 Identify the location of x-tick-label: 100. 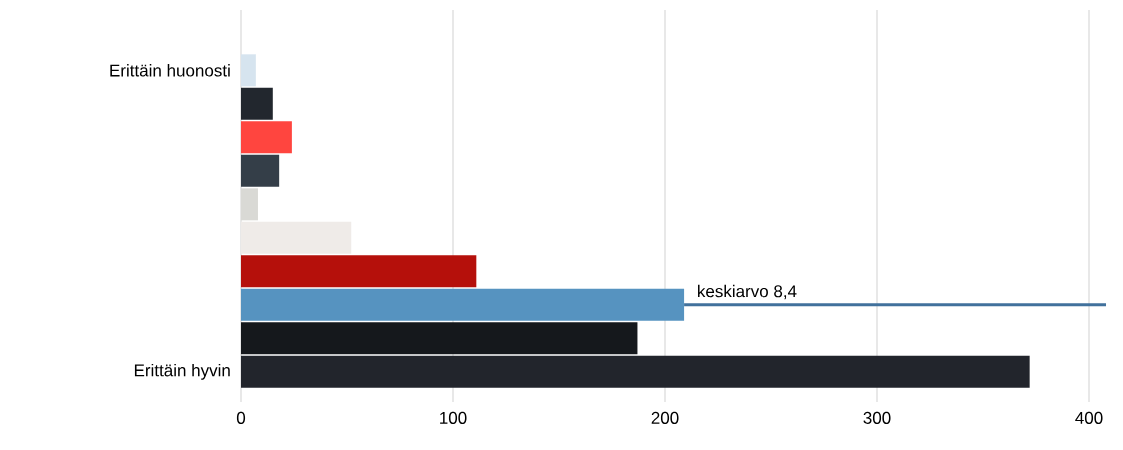
(453, 417).